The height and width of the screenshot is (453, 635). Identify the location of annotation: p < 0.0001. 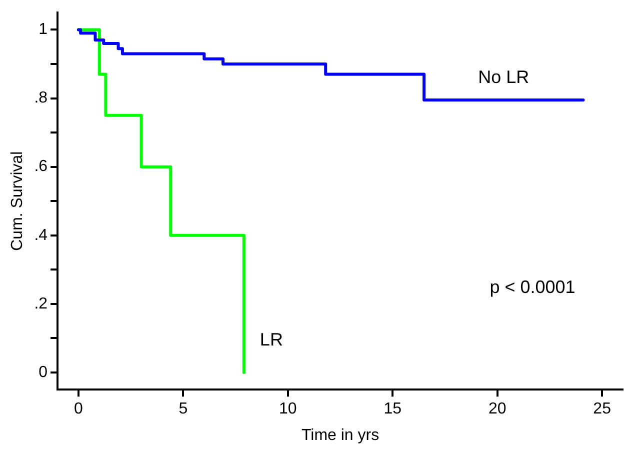
(533, 286).